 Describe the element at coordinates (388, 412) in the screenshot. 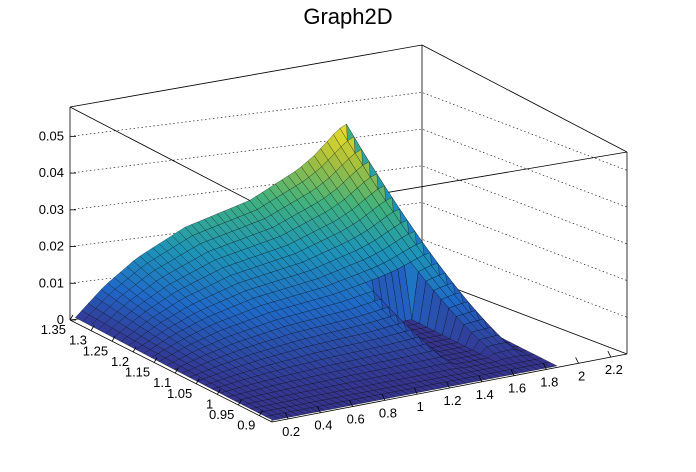

I see `x-tick-label: 0.8` at that location.